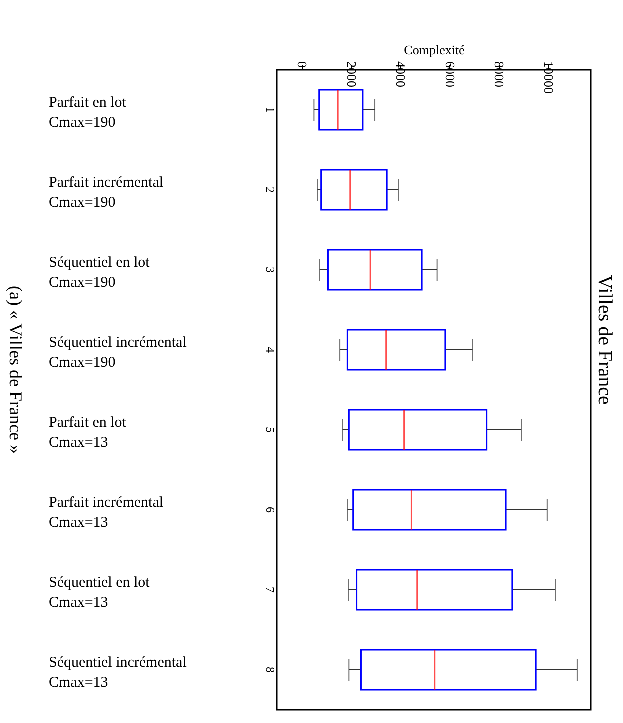  What do you see at coordinates (88, 113) in the screenshot?
I see `text: Parfait en lot Cmax=190` at bounding box center [88, 113].